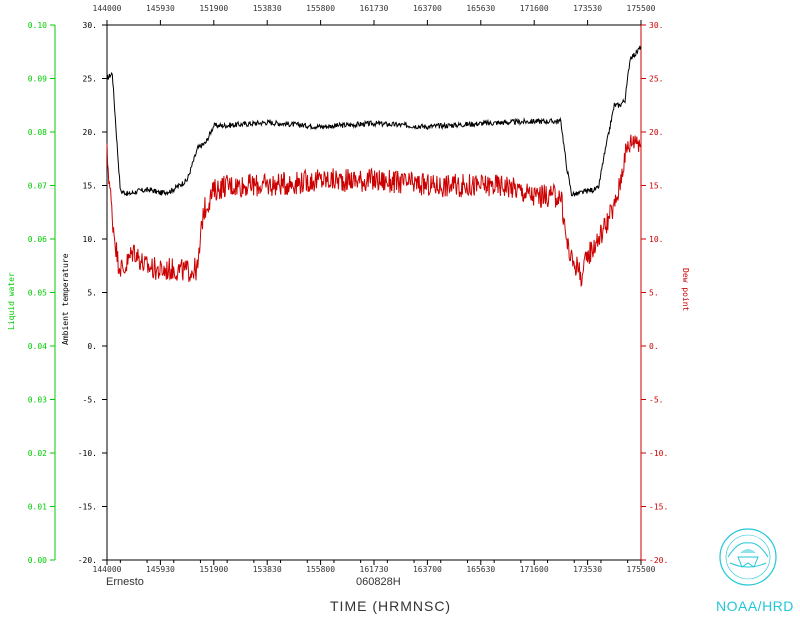 This screenshot has width=800, height=640. Describe the element at coordinates (107, 8) in the screenshot. I see `x-tick-label-top: 144000` at that location.